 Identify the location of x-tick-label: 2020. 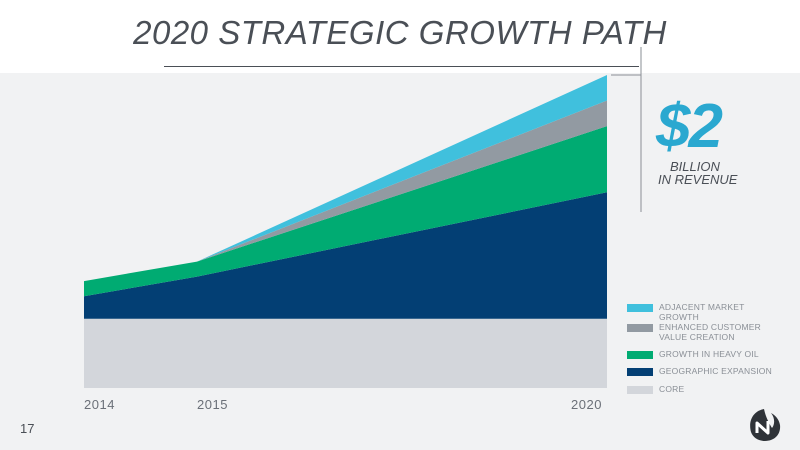
(586, 404).